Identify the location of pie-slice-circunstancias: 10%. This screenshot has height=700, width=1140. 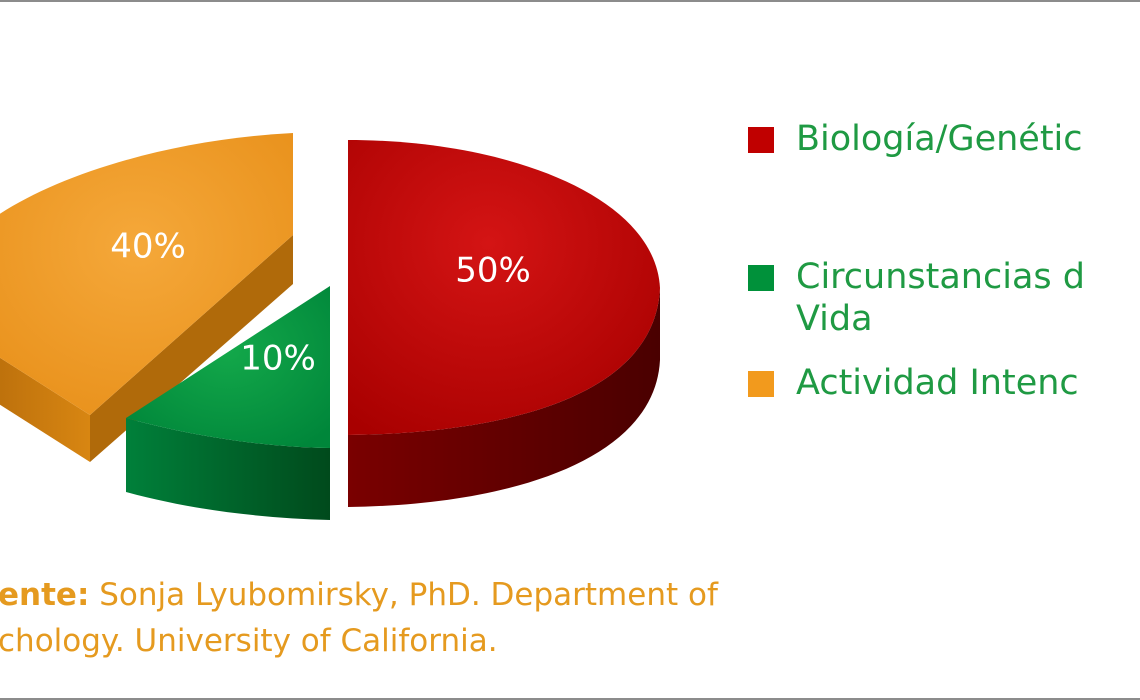
(228, 403).